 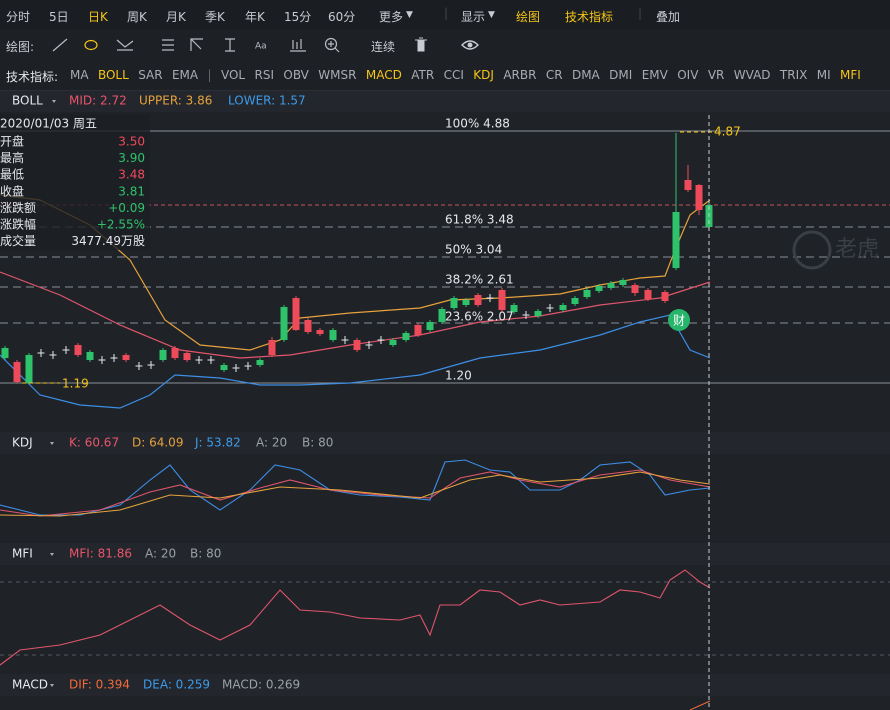 What do you see at coordinates (823, 75) in the screenshot?
I see `indicator-tab: MI` at bounding box center [823, 75].